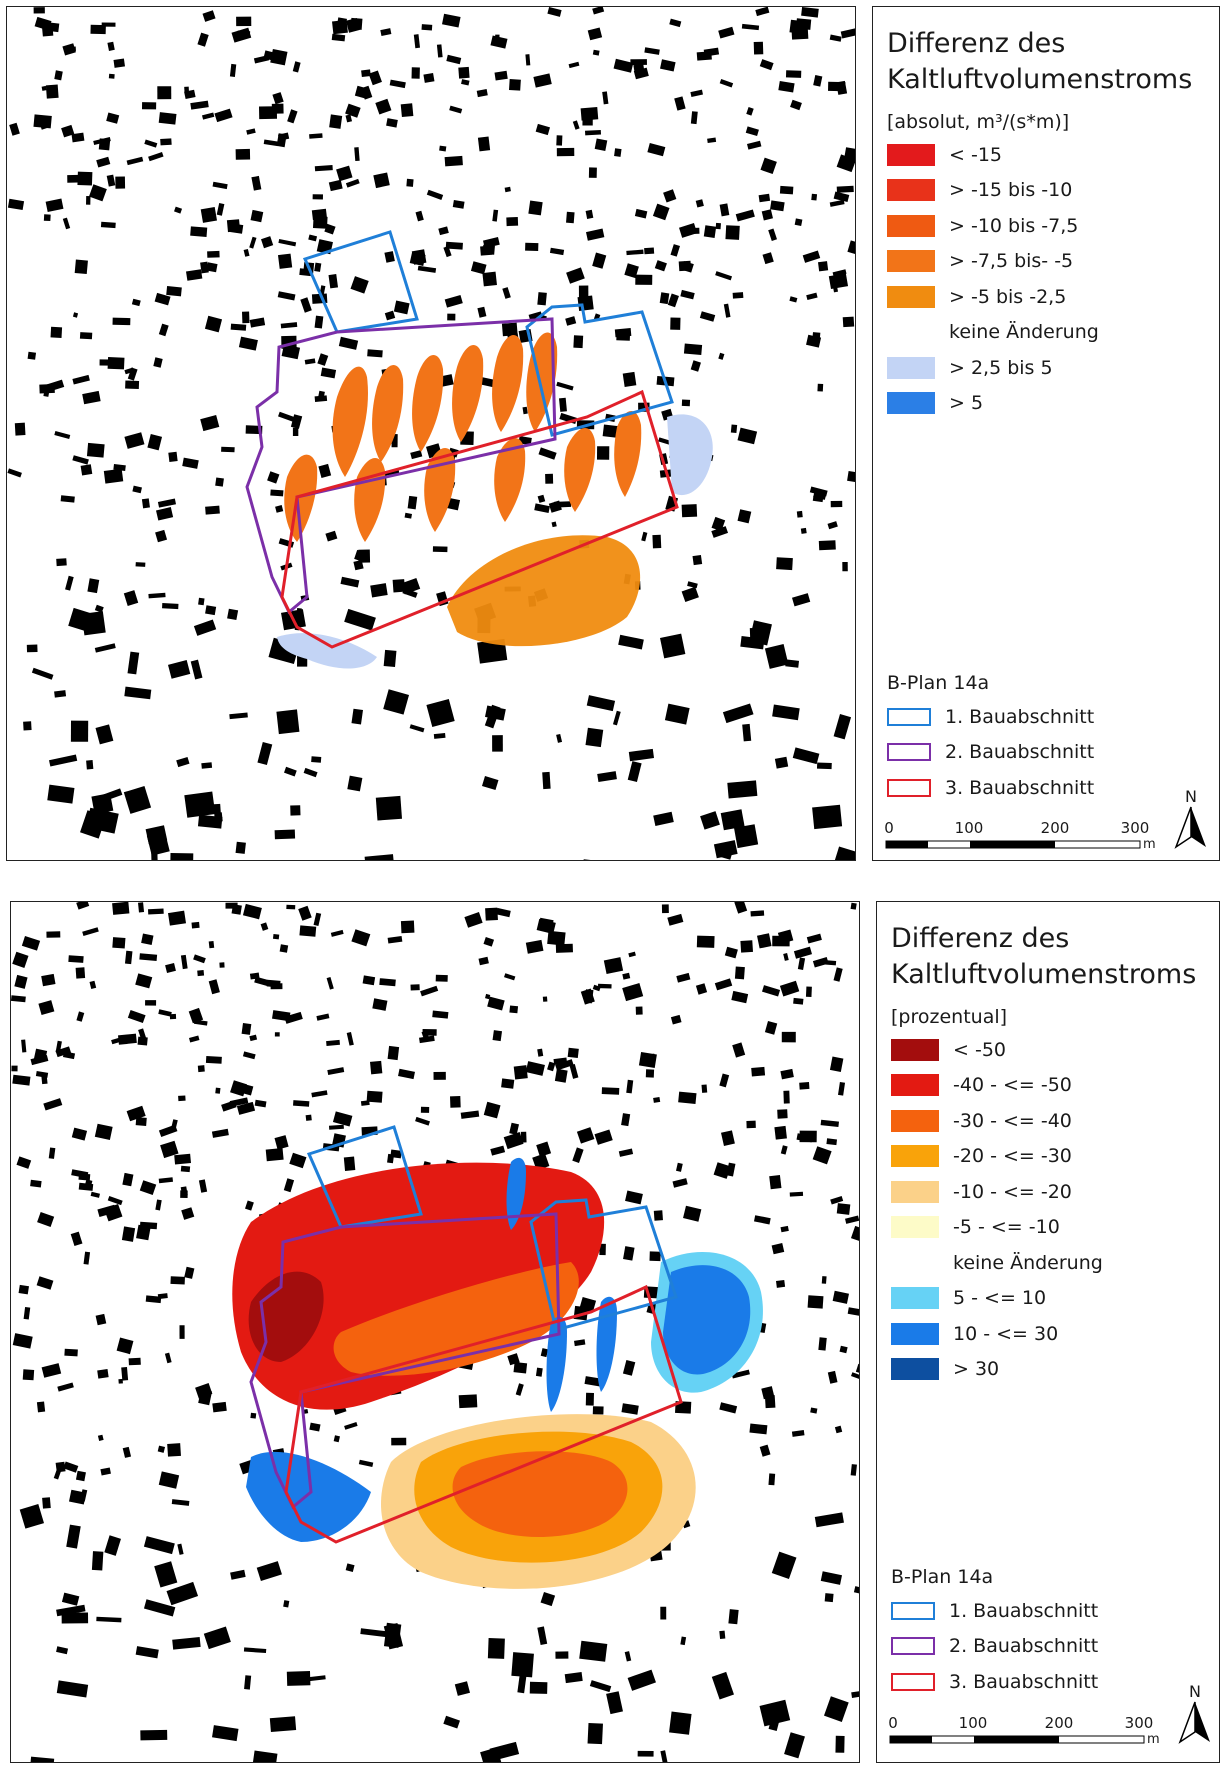 The width and height of the screenshot is (1223, 1773). What do you see at coordinates (997, 1228) in the screenshot?
I see `legend-class: -5 - <= -10` at bounding box center [997, 1228].